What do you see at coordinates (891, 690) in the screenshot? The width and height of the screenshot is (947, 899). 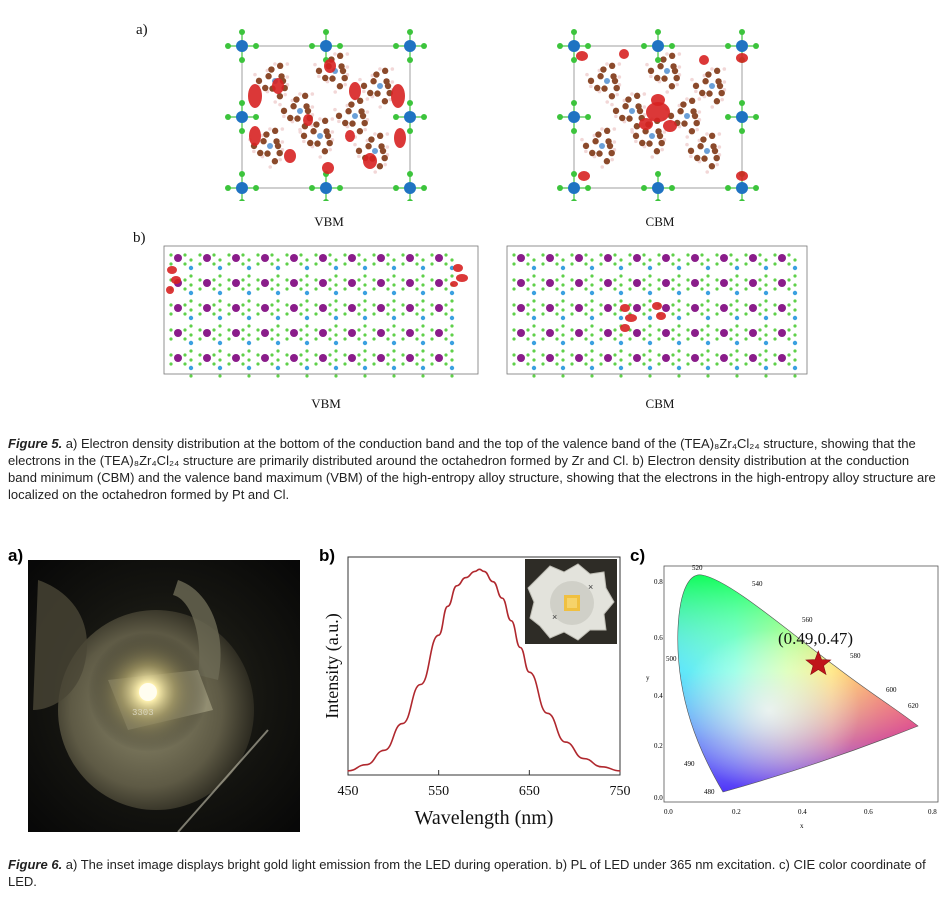 I see `svg-text: 600` at bounding box center [891, 690].